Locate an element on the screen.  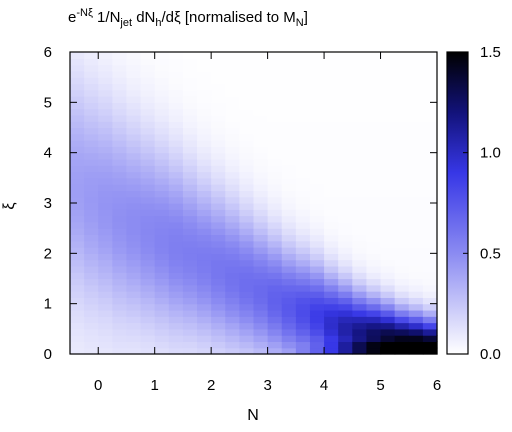
colorbar-tick-label: 1.5 is located at coordinates (490, 52).